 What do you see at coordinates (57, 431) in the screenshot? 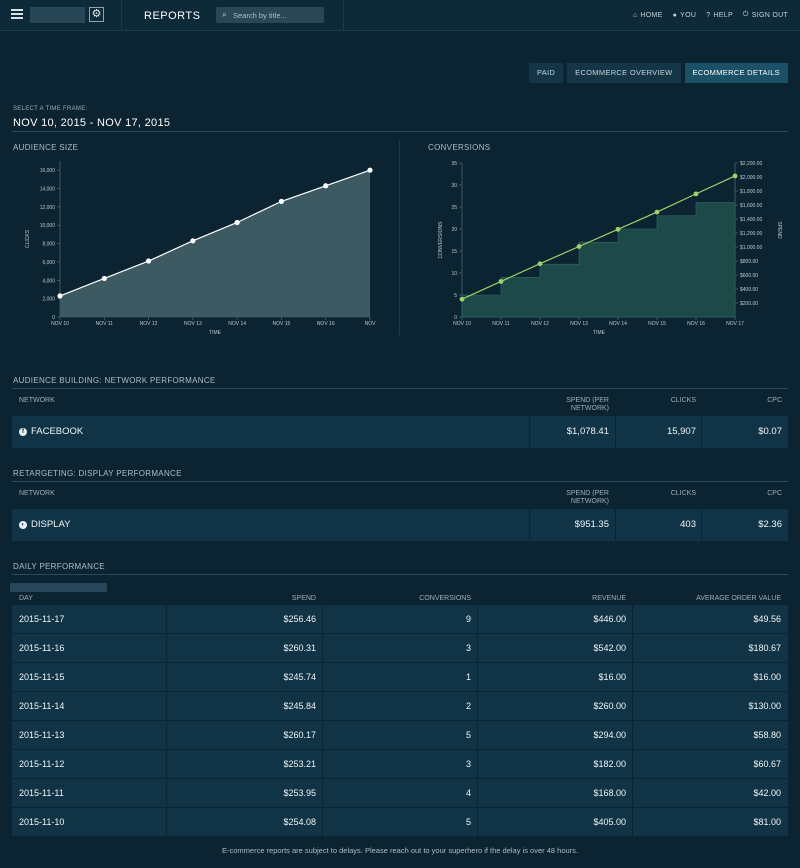
I see `network-name: FACEBOOK` at bounding box center [57, 431].